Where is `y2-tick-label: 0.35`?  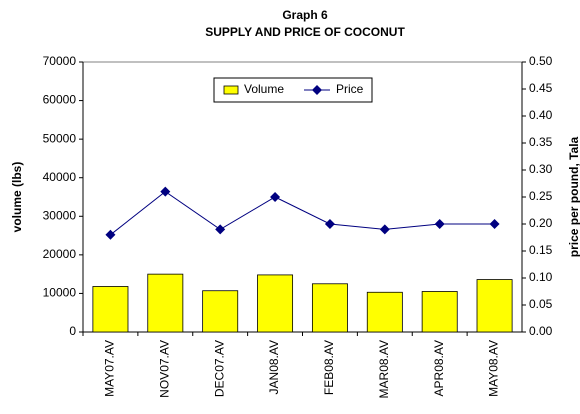
y2-tick-label: 0.35 is located at coordinates (541, 142).